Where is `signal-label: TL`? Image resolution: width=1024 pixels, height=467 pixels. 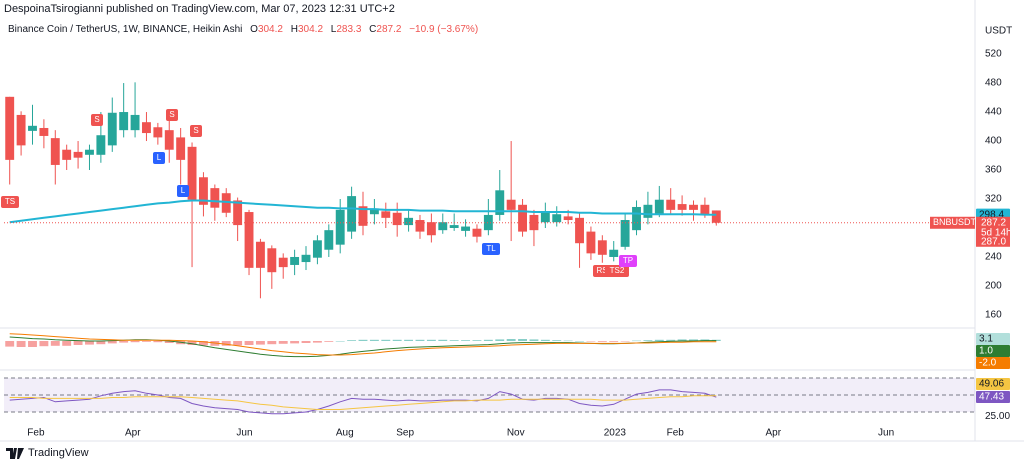 signal-label: TL is located at coordinates (491, 248).